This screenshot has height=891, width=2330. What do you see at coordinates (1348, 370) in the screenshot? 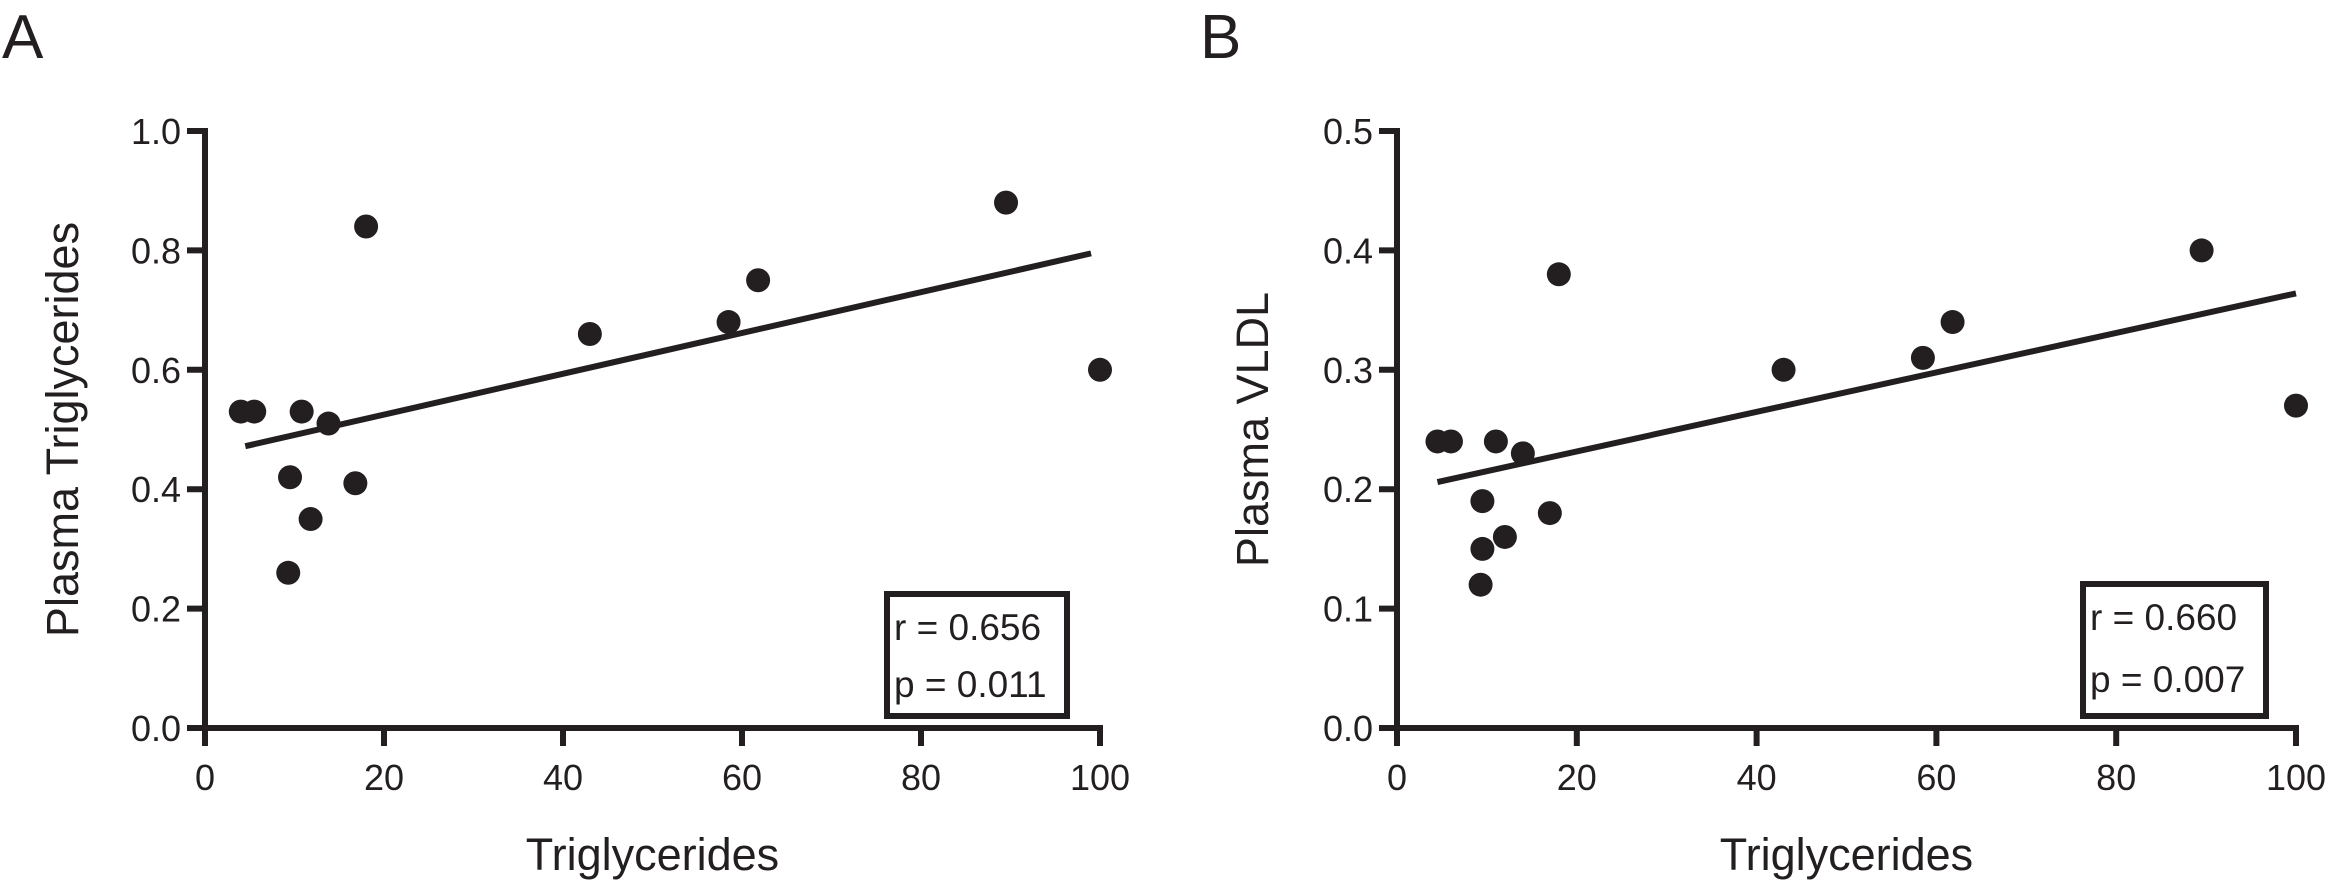
I see `y-tick-label: 0.3` at bounding box center [1348, 370].